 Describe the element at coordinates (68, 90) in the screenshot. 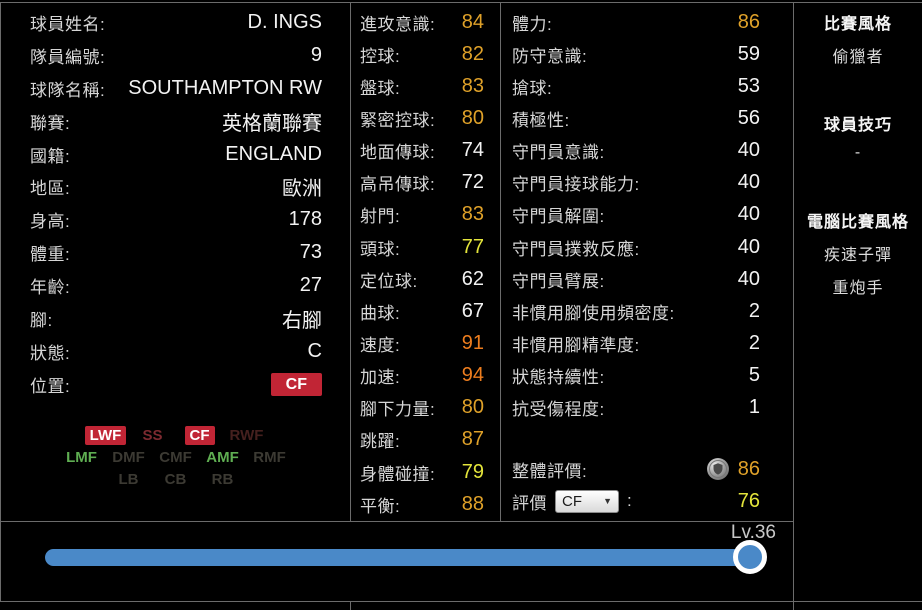

I see `info-label: 球隊名稱:` at that location.